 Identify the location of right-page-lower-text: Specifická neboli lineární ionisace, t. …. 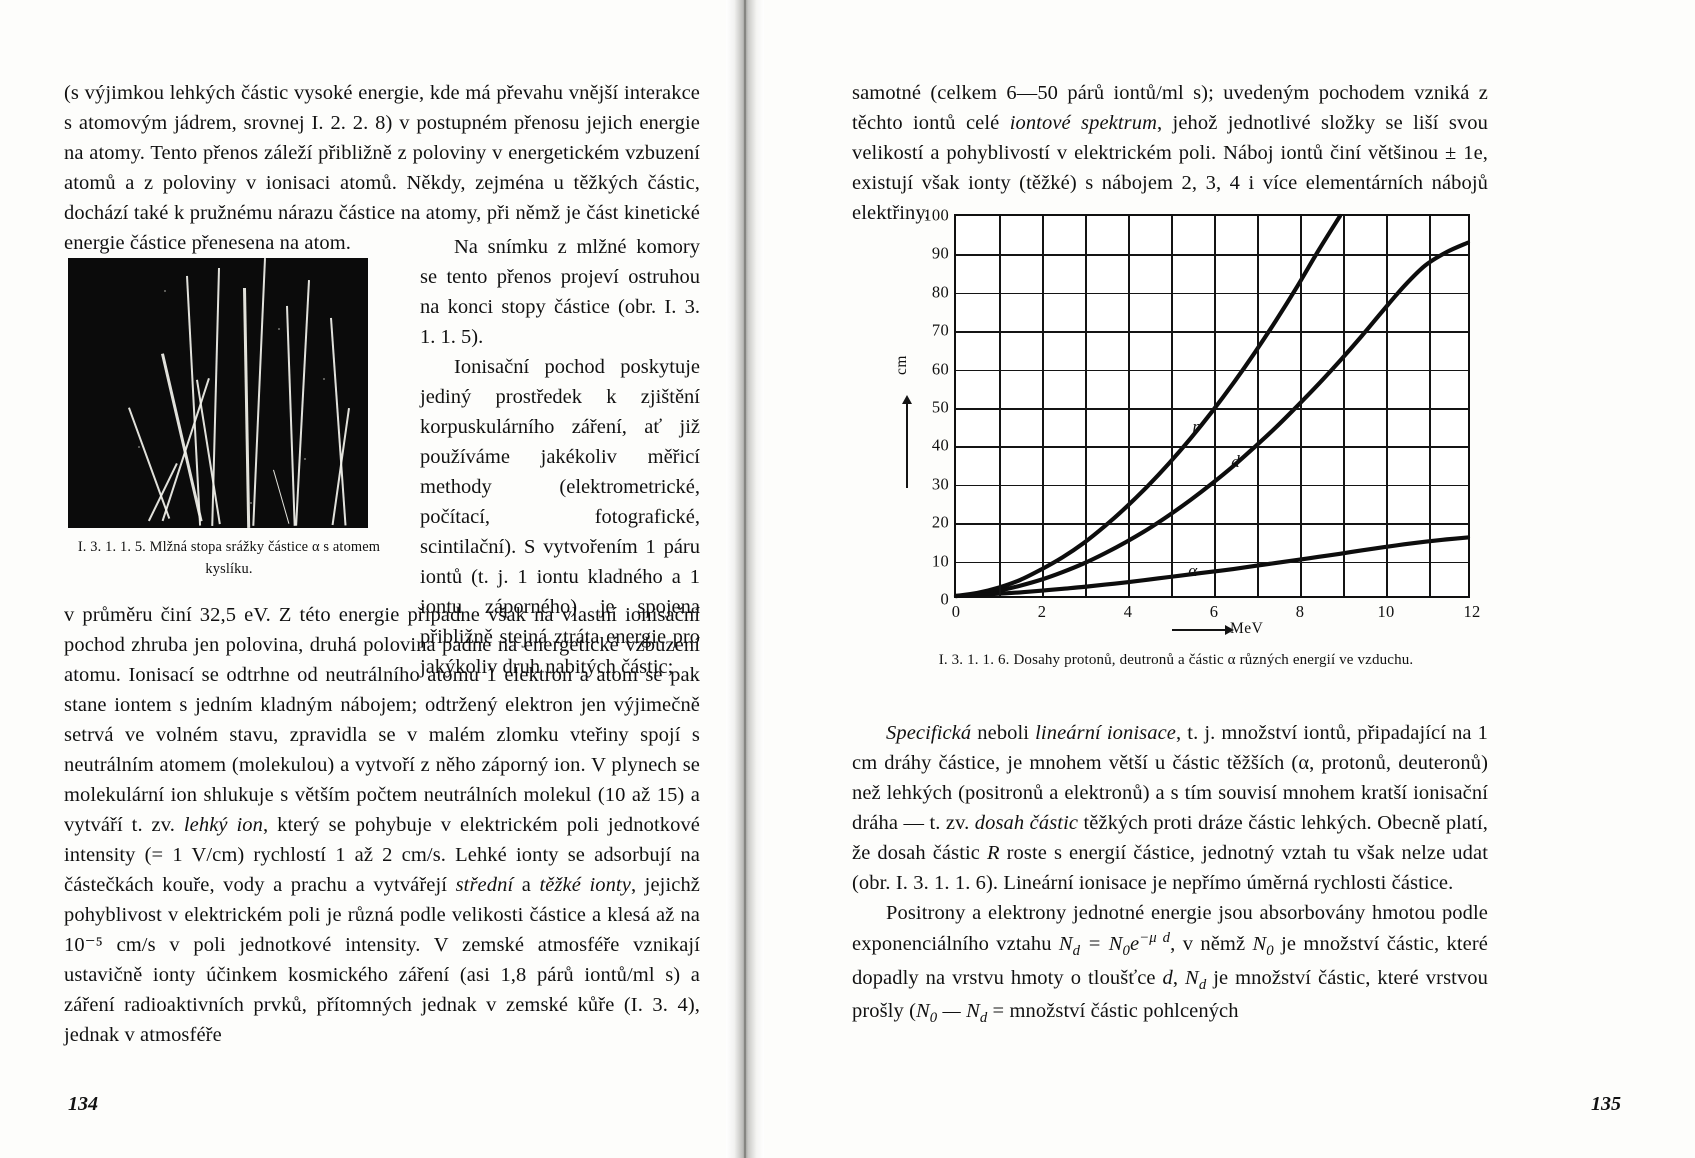
(1170, 874).